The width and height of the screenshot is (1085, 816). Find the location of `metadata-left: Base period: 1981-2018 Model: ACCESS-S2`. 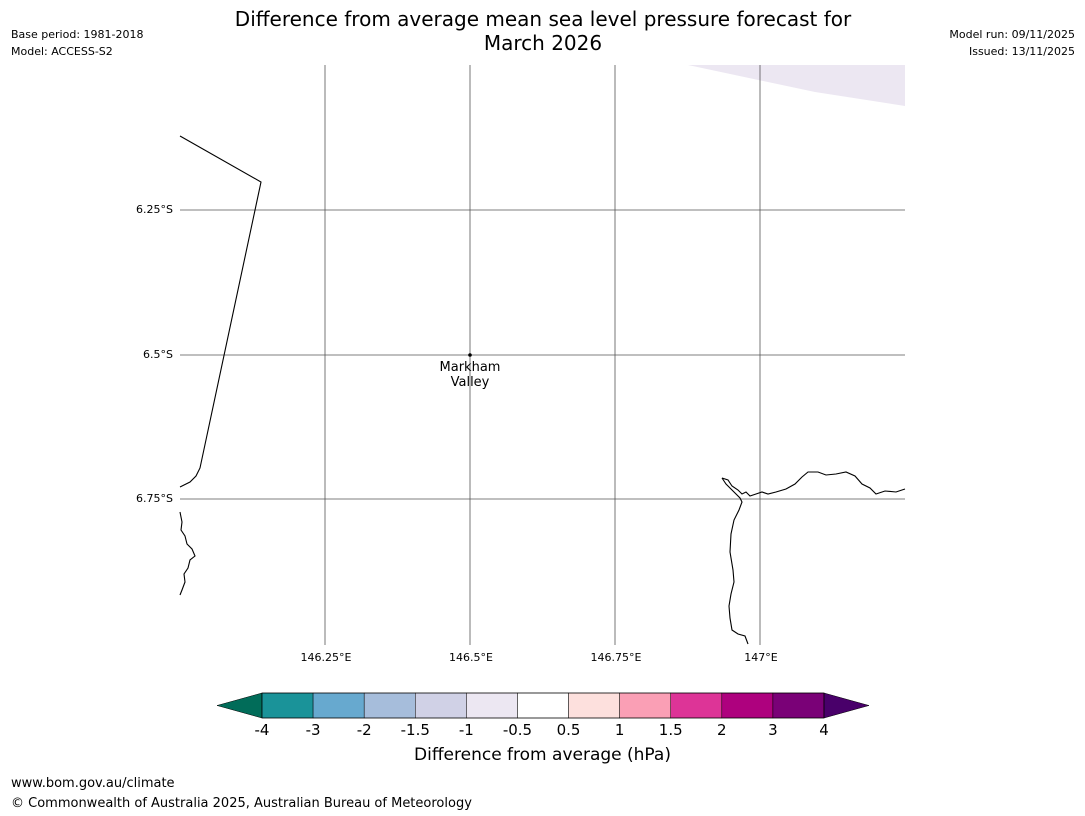

metadata-left: Base period: 1981-2018 Model: ACCESS-S2 is located at coordinates (77, 43).